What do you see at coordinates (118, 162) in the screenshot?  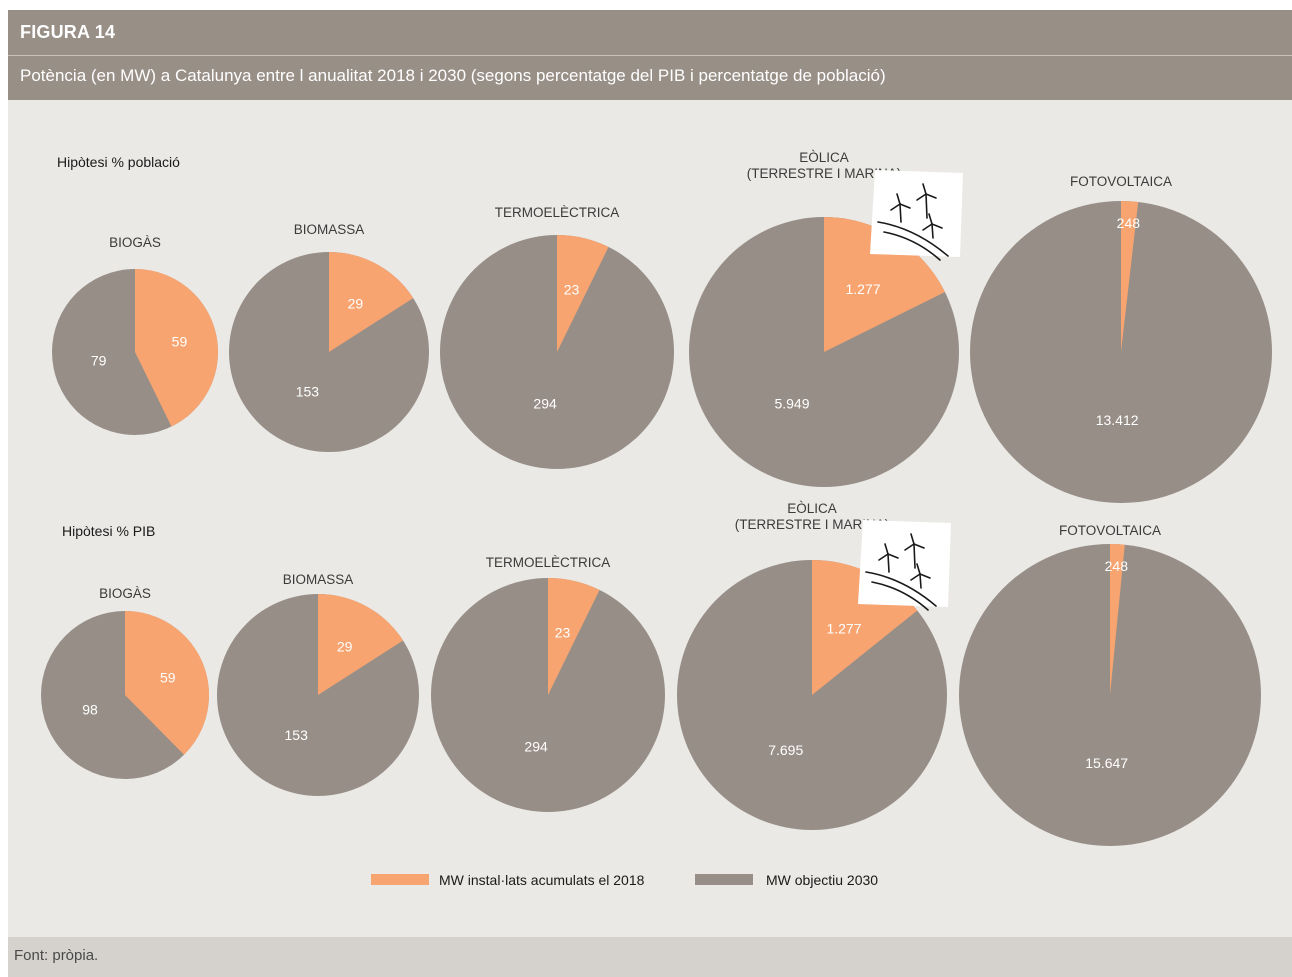 I see `hypothesis-title: Hipòtesi % població` at bounding box center [118, 162].